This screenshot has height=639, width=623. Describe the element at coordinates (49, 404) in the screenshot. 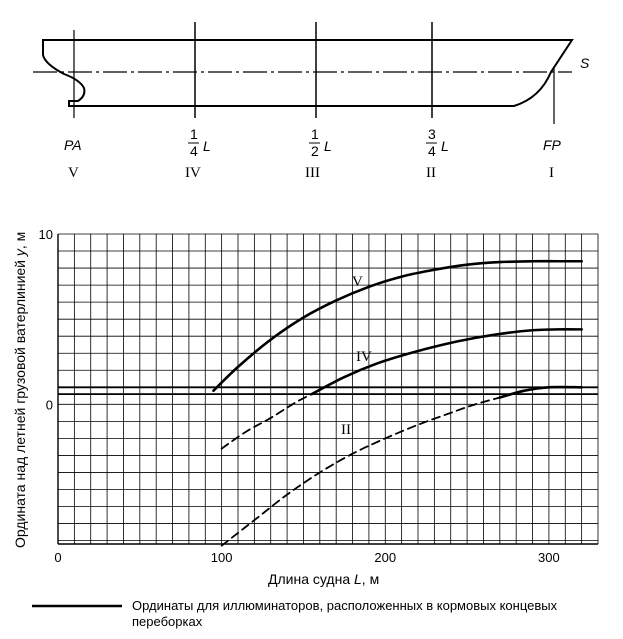

I see `y-tick-label: 0` at that location.